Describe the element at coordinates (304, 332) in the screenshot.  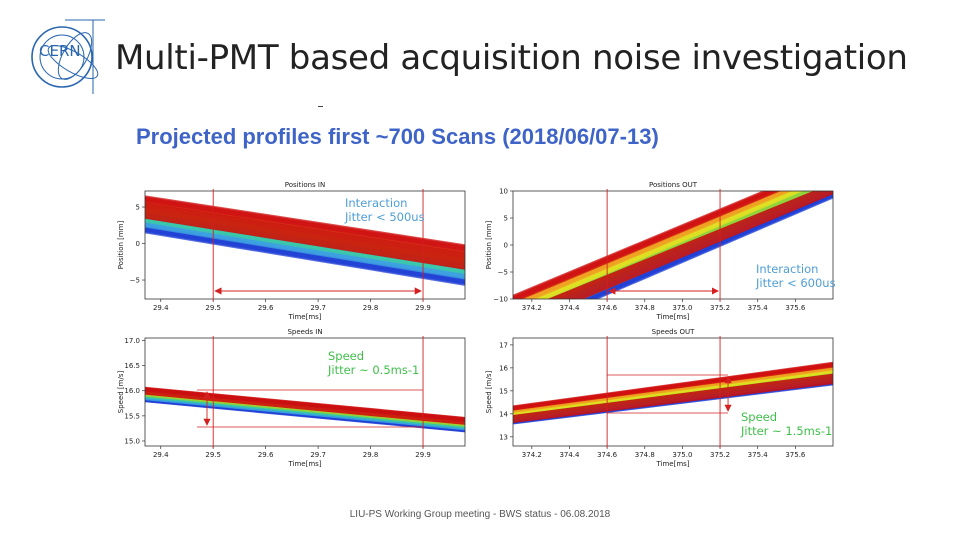
I see `chart-title: Speeds IN` at that location.